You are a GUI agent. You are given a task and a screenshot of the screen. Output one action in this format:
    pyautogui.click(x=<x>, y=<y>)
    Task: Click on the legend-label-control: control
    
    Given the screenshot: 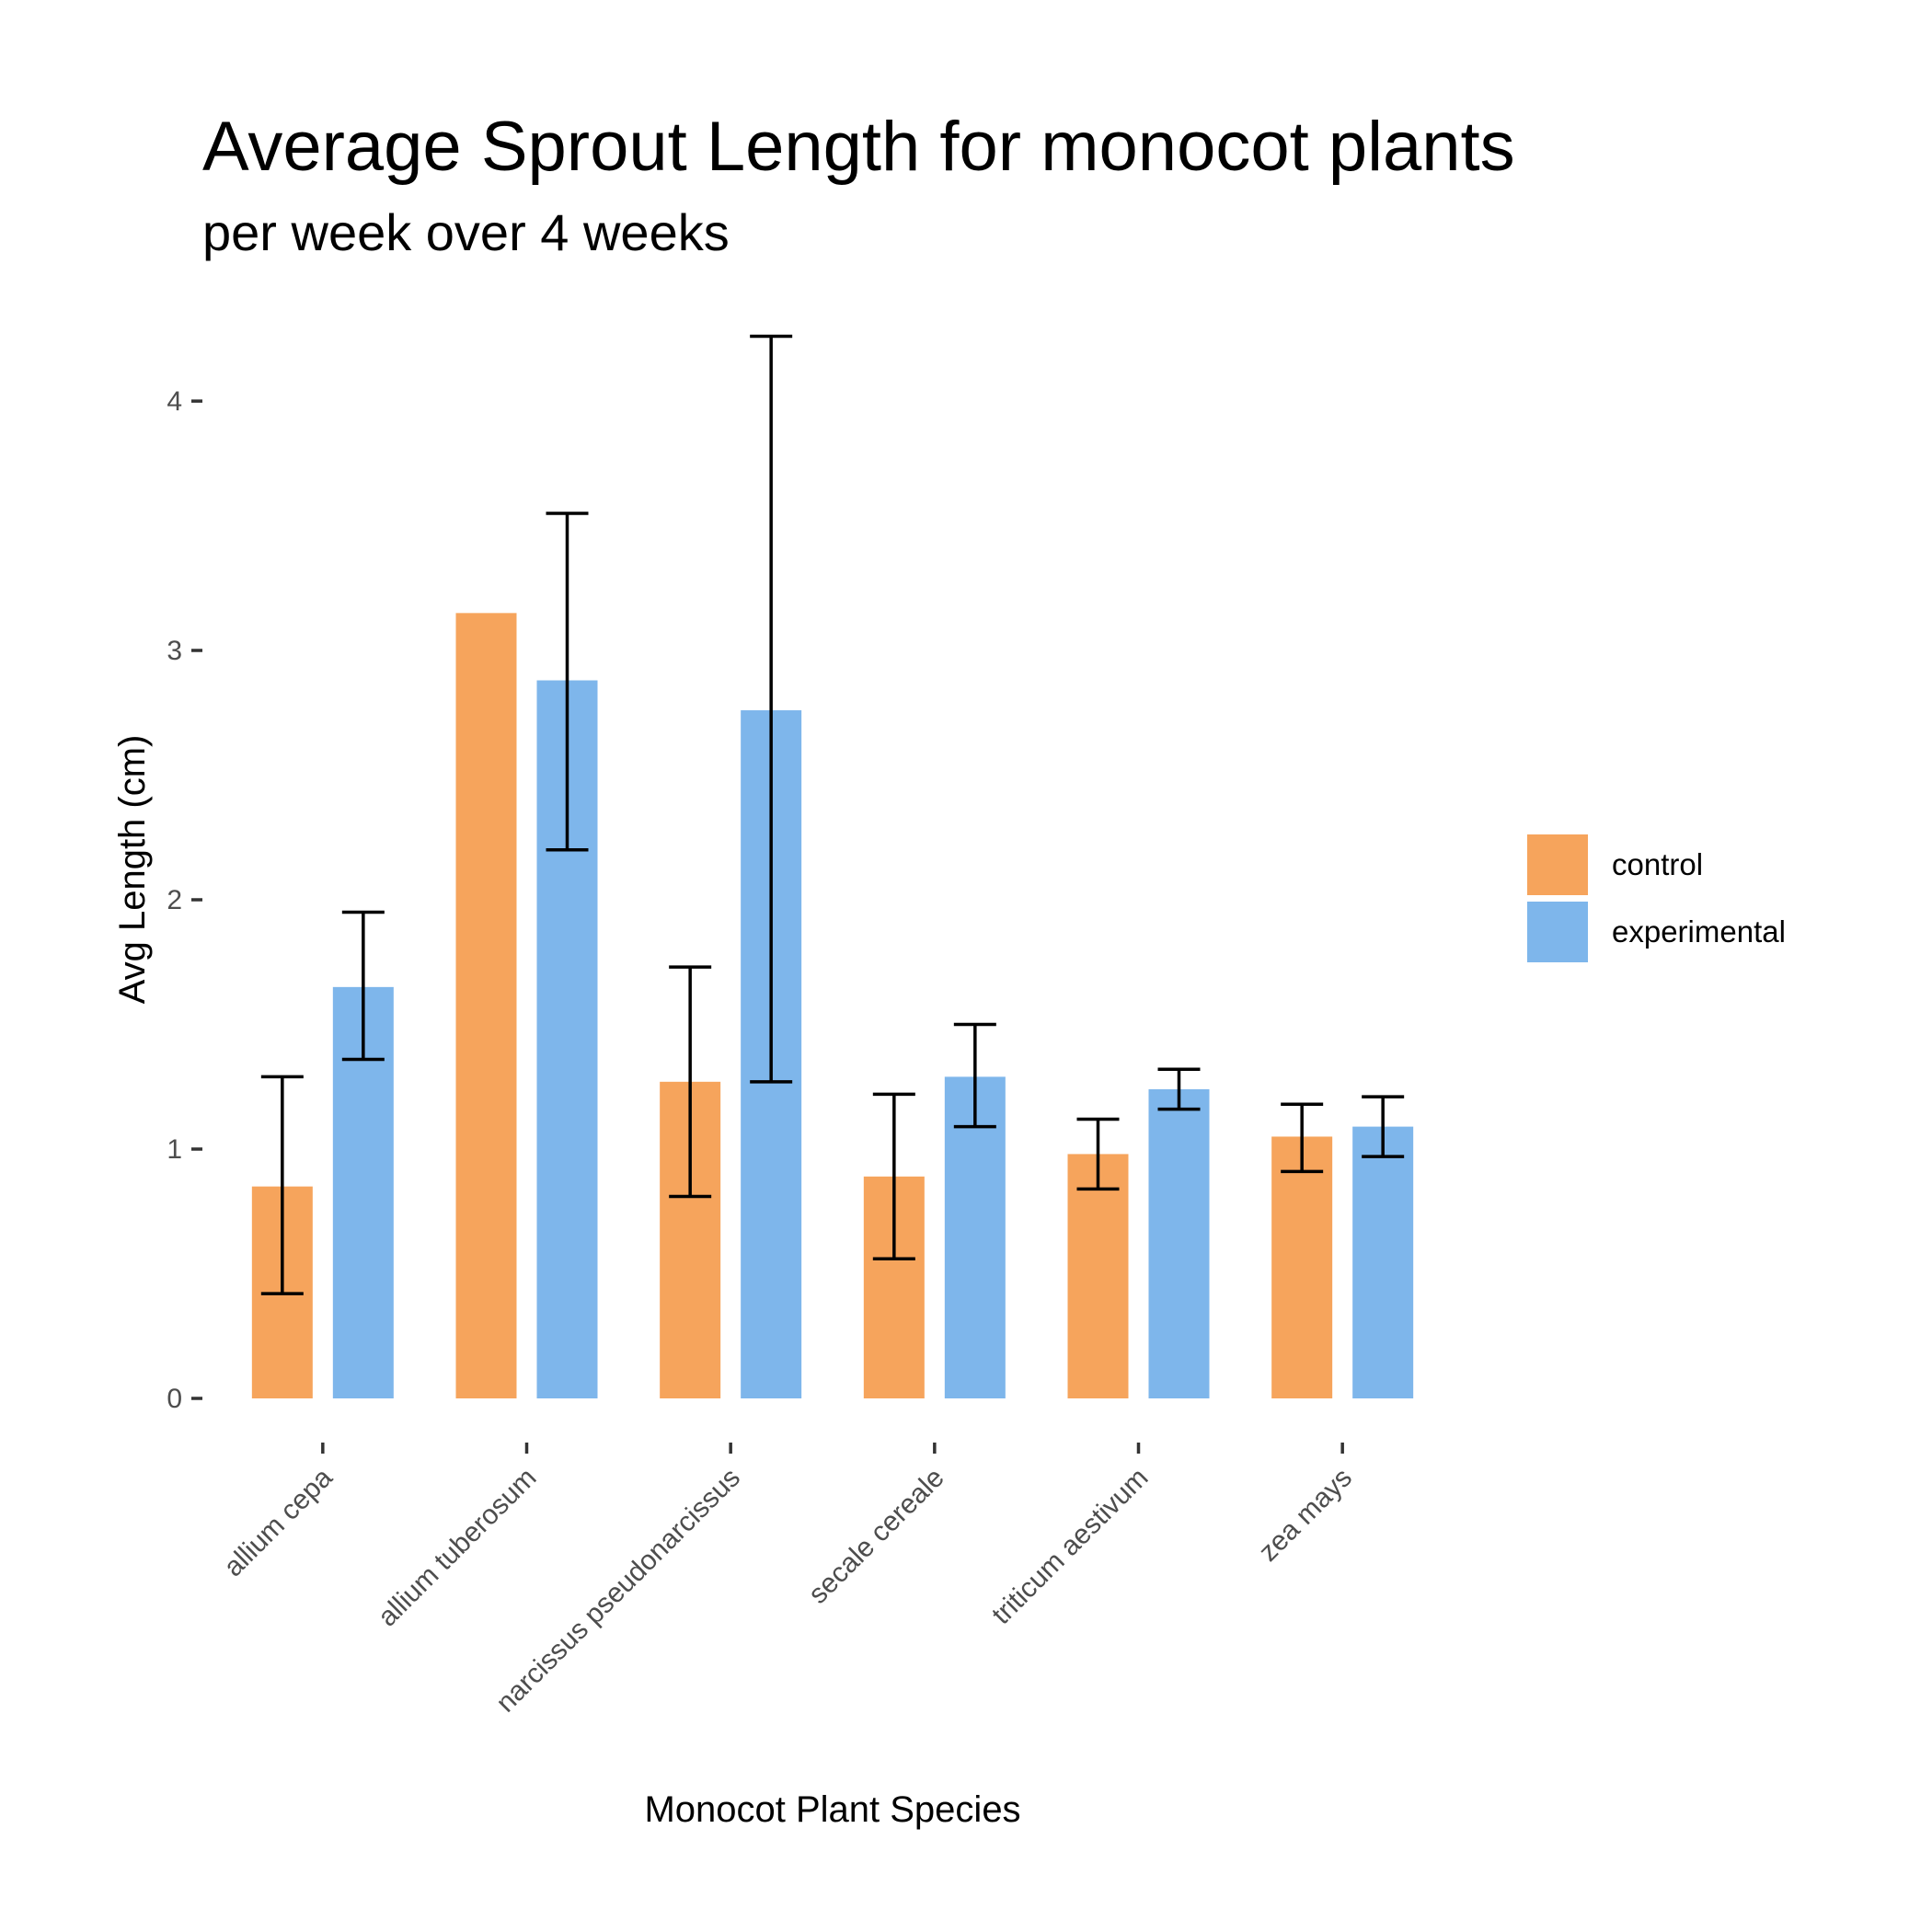 What is the action you would take?
    pyautogui.click(x=1657, y=864)
    